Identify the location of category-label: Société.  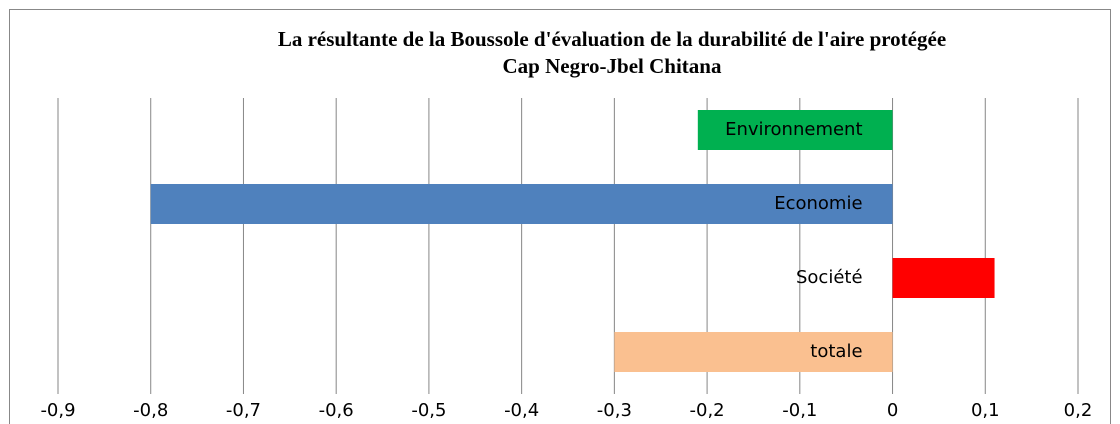
(829, 277).